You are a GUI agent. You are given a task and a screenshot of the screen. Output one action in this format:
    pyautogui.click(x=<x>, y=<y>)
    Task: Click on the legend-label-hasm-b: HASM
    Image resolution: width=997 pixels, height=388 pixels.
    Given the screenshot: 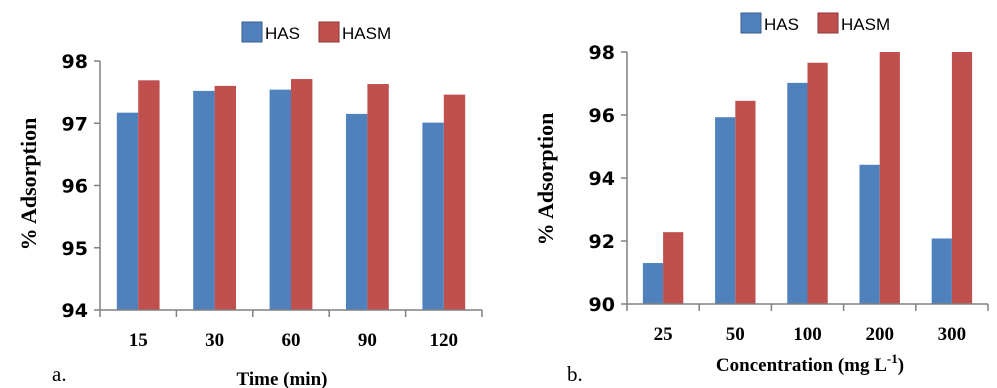 What is the action you would take?
    pyautogui.click(x=865, y=24)
    